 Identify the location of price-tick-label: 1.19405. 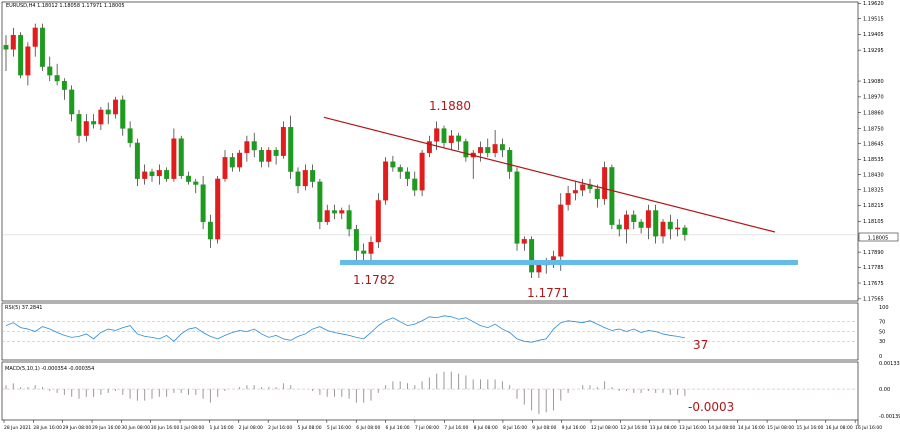
(873, 35).